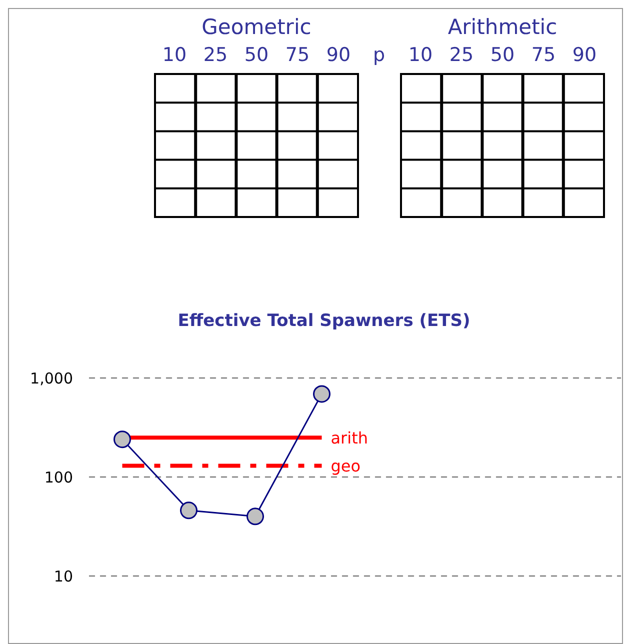  Describe the element at coordinates (58, 477) in the screenshot. I see `y-tick-label: 100` at that location.